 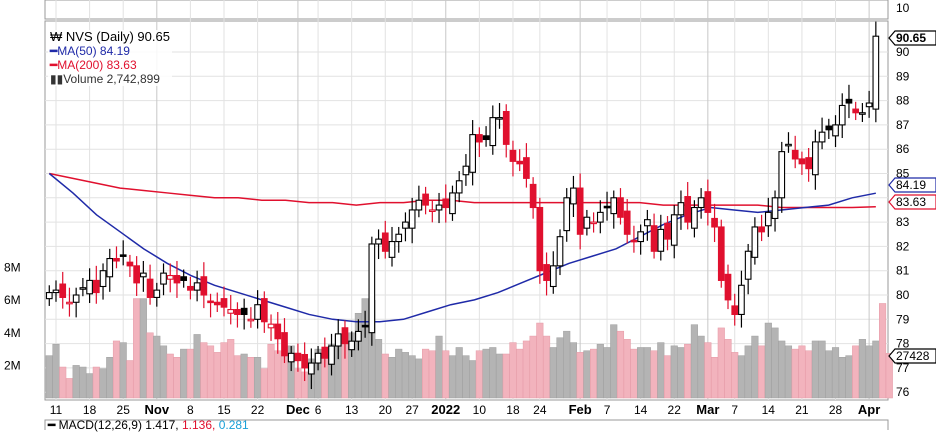 I want to click on date-tick-label: Dec, so click(x=298, y=409).